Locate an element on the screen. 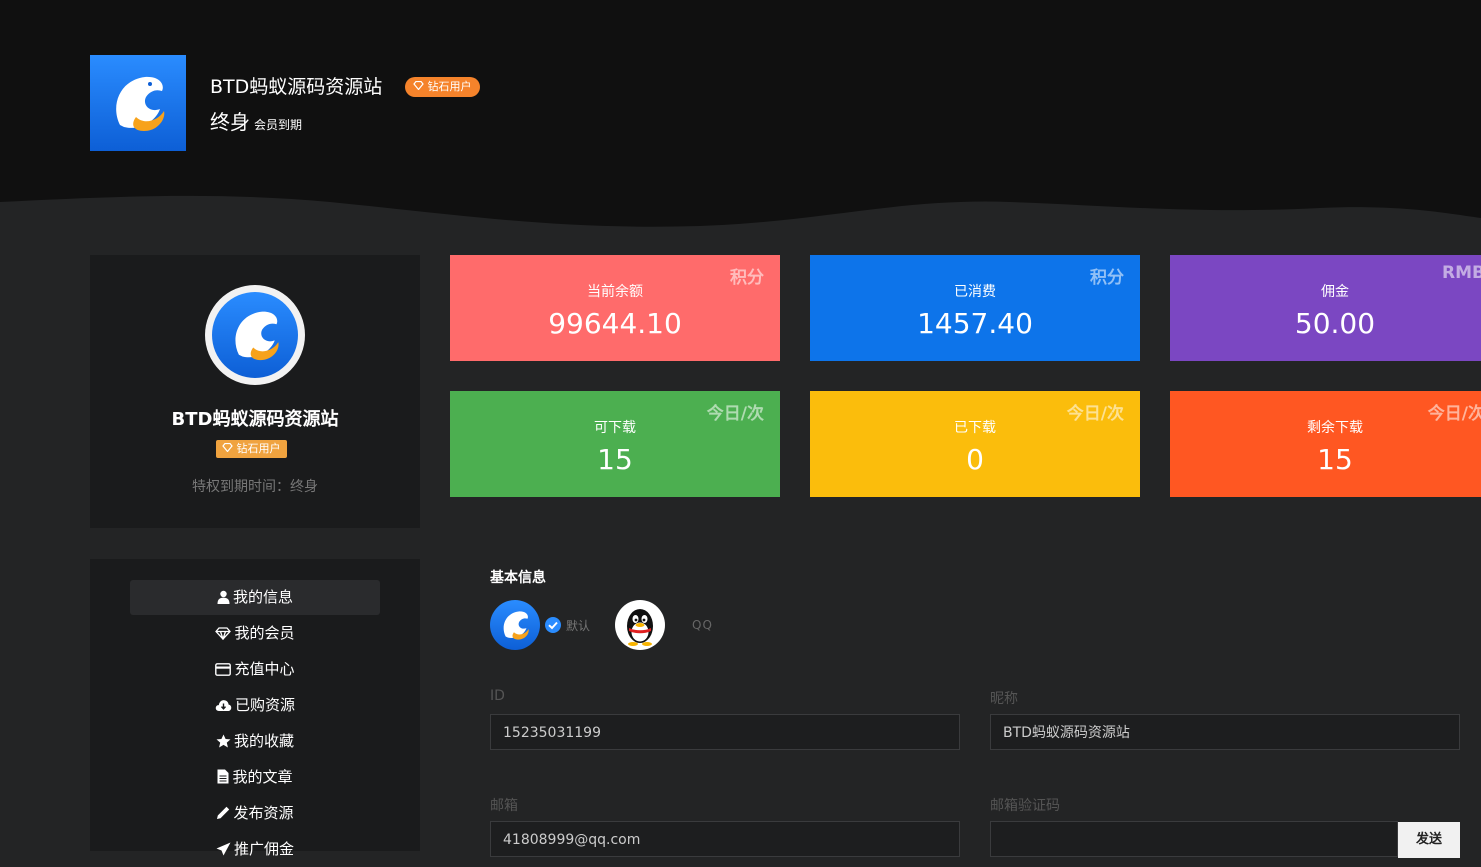 This screenshot has width=1481, height=867. stat-card-balance: 积分 当前余额 99644.10 is located at coordinates (615, 308).